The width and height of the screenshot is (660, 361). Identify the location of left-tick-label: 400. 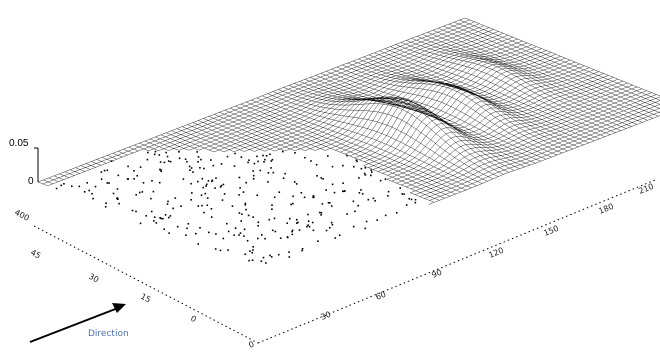
(22, 215).